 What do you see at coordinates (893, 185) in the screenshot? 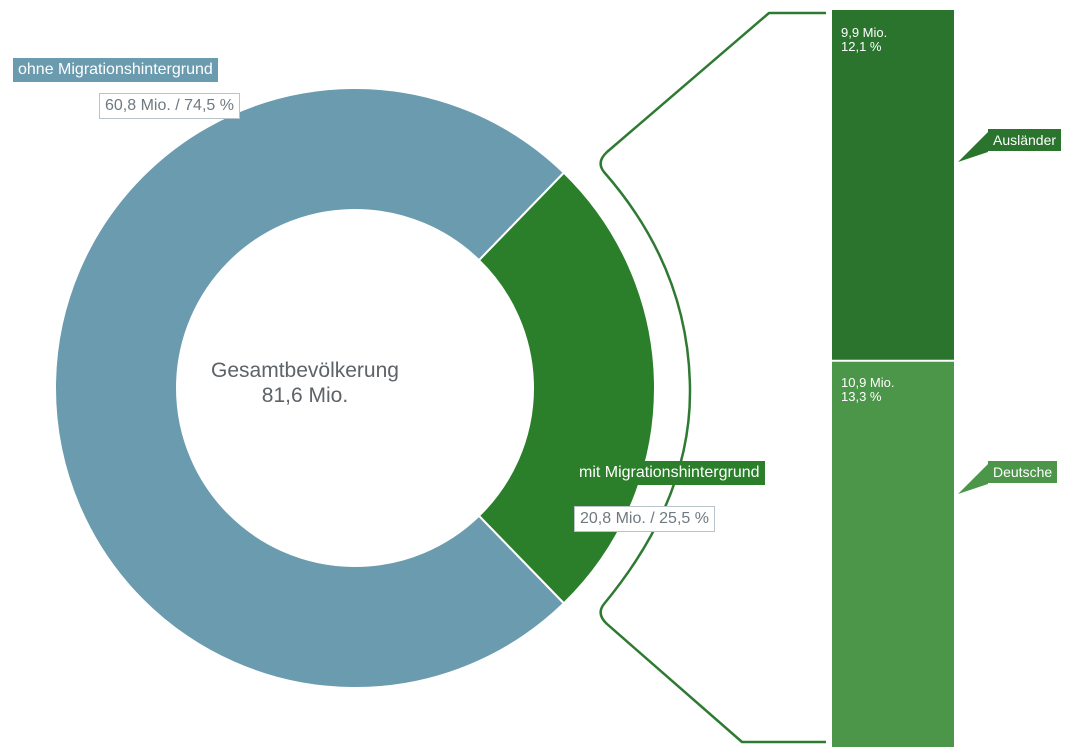
I see `bar-segment-auslaender` at bounding box center [893, 185].